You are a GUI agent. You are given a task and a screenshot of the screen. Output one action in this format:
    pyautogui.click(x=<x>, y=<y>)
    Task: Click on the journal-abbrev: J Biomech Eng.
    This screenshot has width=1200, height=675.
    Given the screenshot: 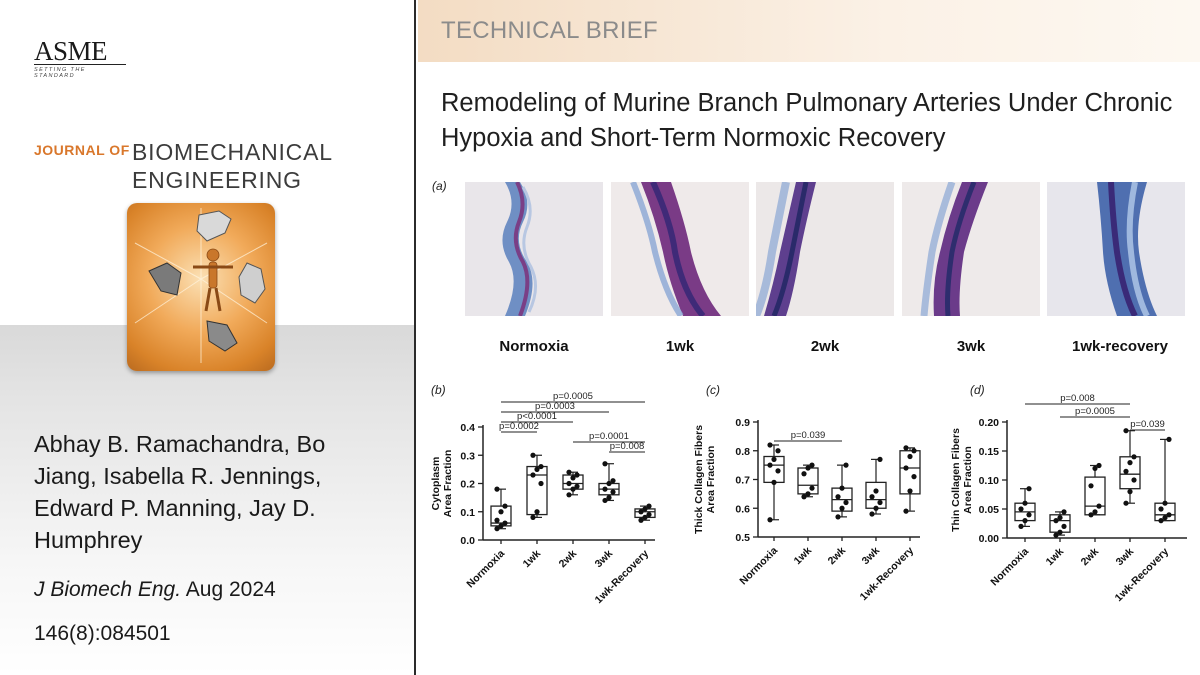 What is the action you would take?
    pyautogui.click(x=108, y=589)
    